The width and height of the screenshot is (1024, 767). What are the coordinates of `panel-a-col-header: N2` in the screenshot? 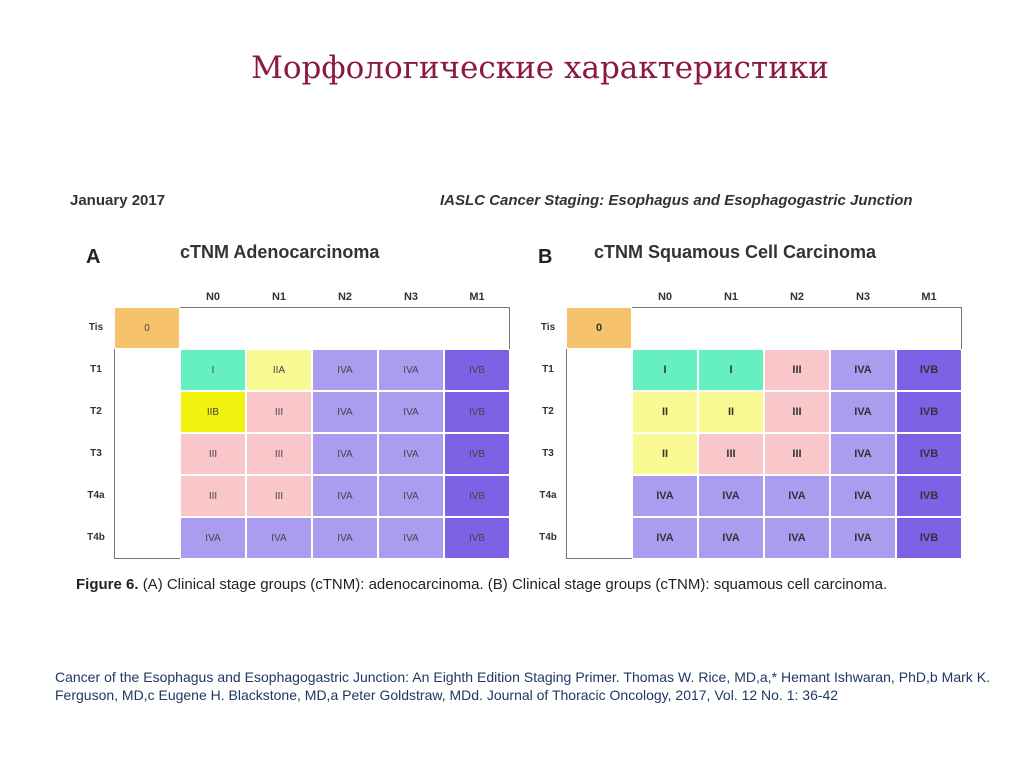 It's located at (345, 297).